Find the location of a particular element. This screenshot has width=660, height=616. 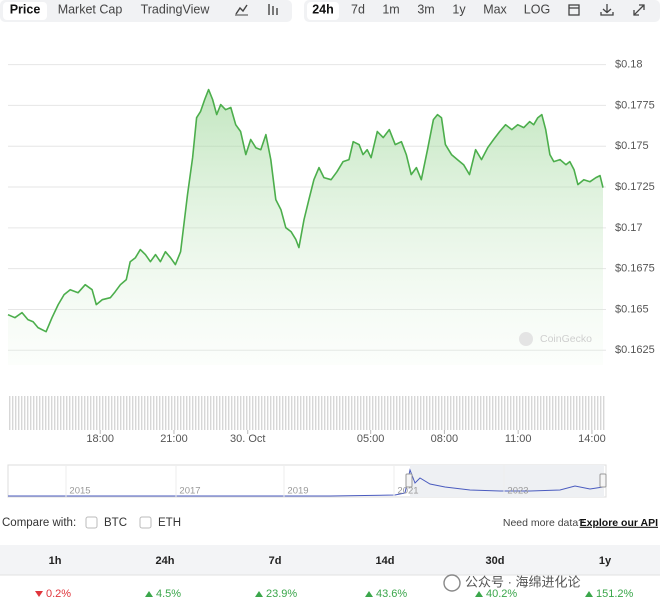

download-icon is located at coordinates (607, 10).